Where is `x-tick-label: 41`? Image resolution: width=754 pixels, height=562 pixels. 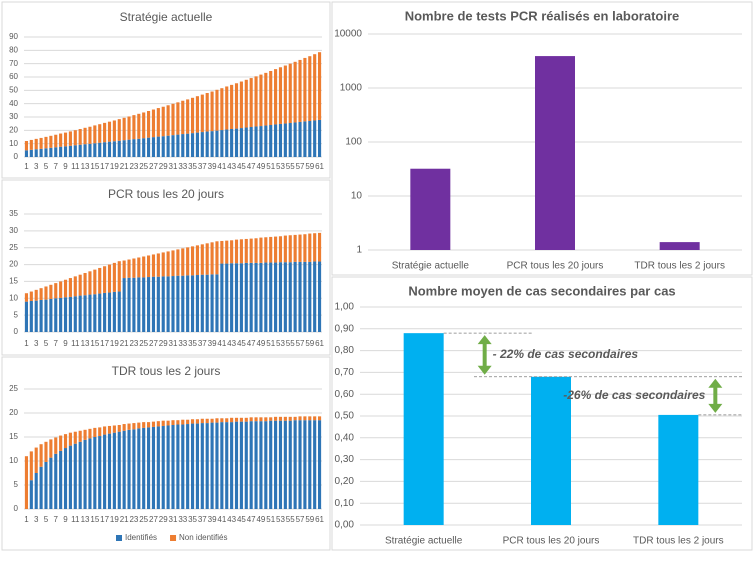 x-tick-label: 41 is located at coordinates (221, 343).